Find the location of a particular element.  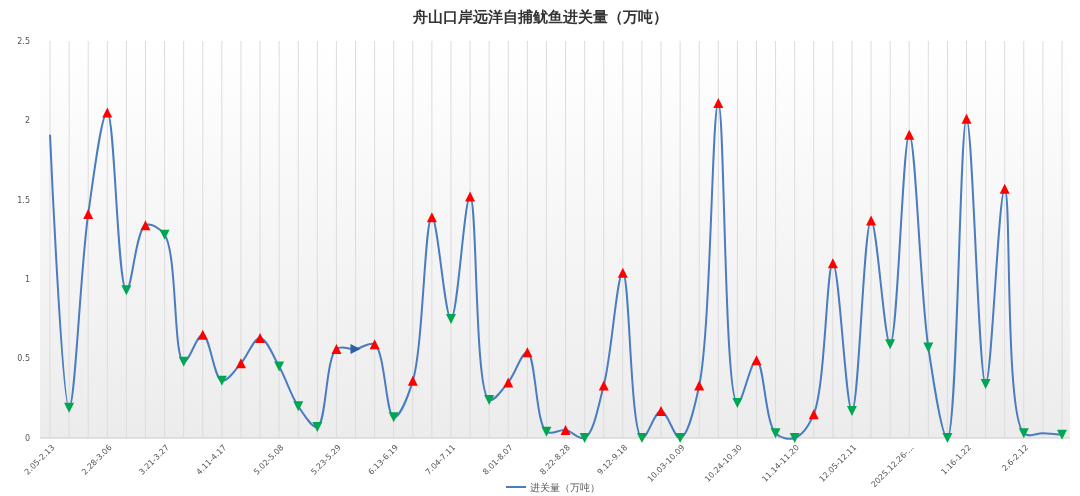

y-tick-label: 0 is located at coordinates (27, 438).